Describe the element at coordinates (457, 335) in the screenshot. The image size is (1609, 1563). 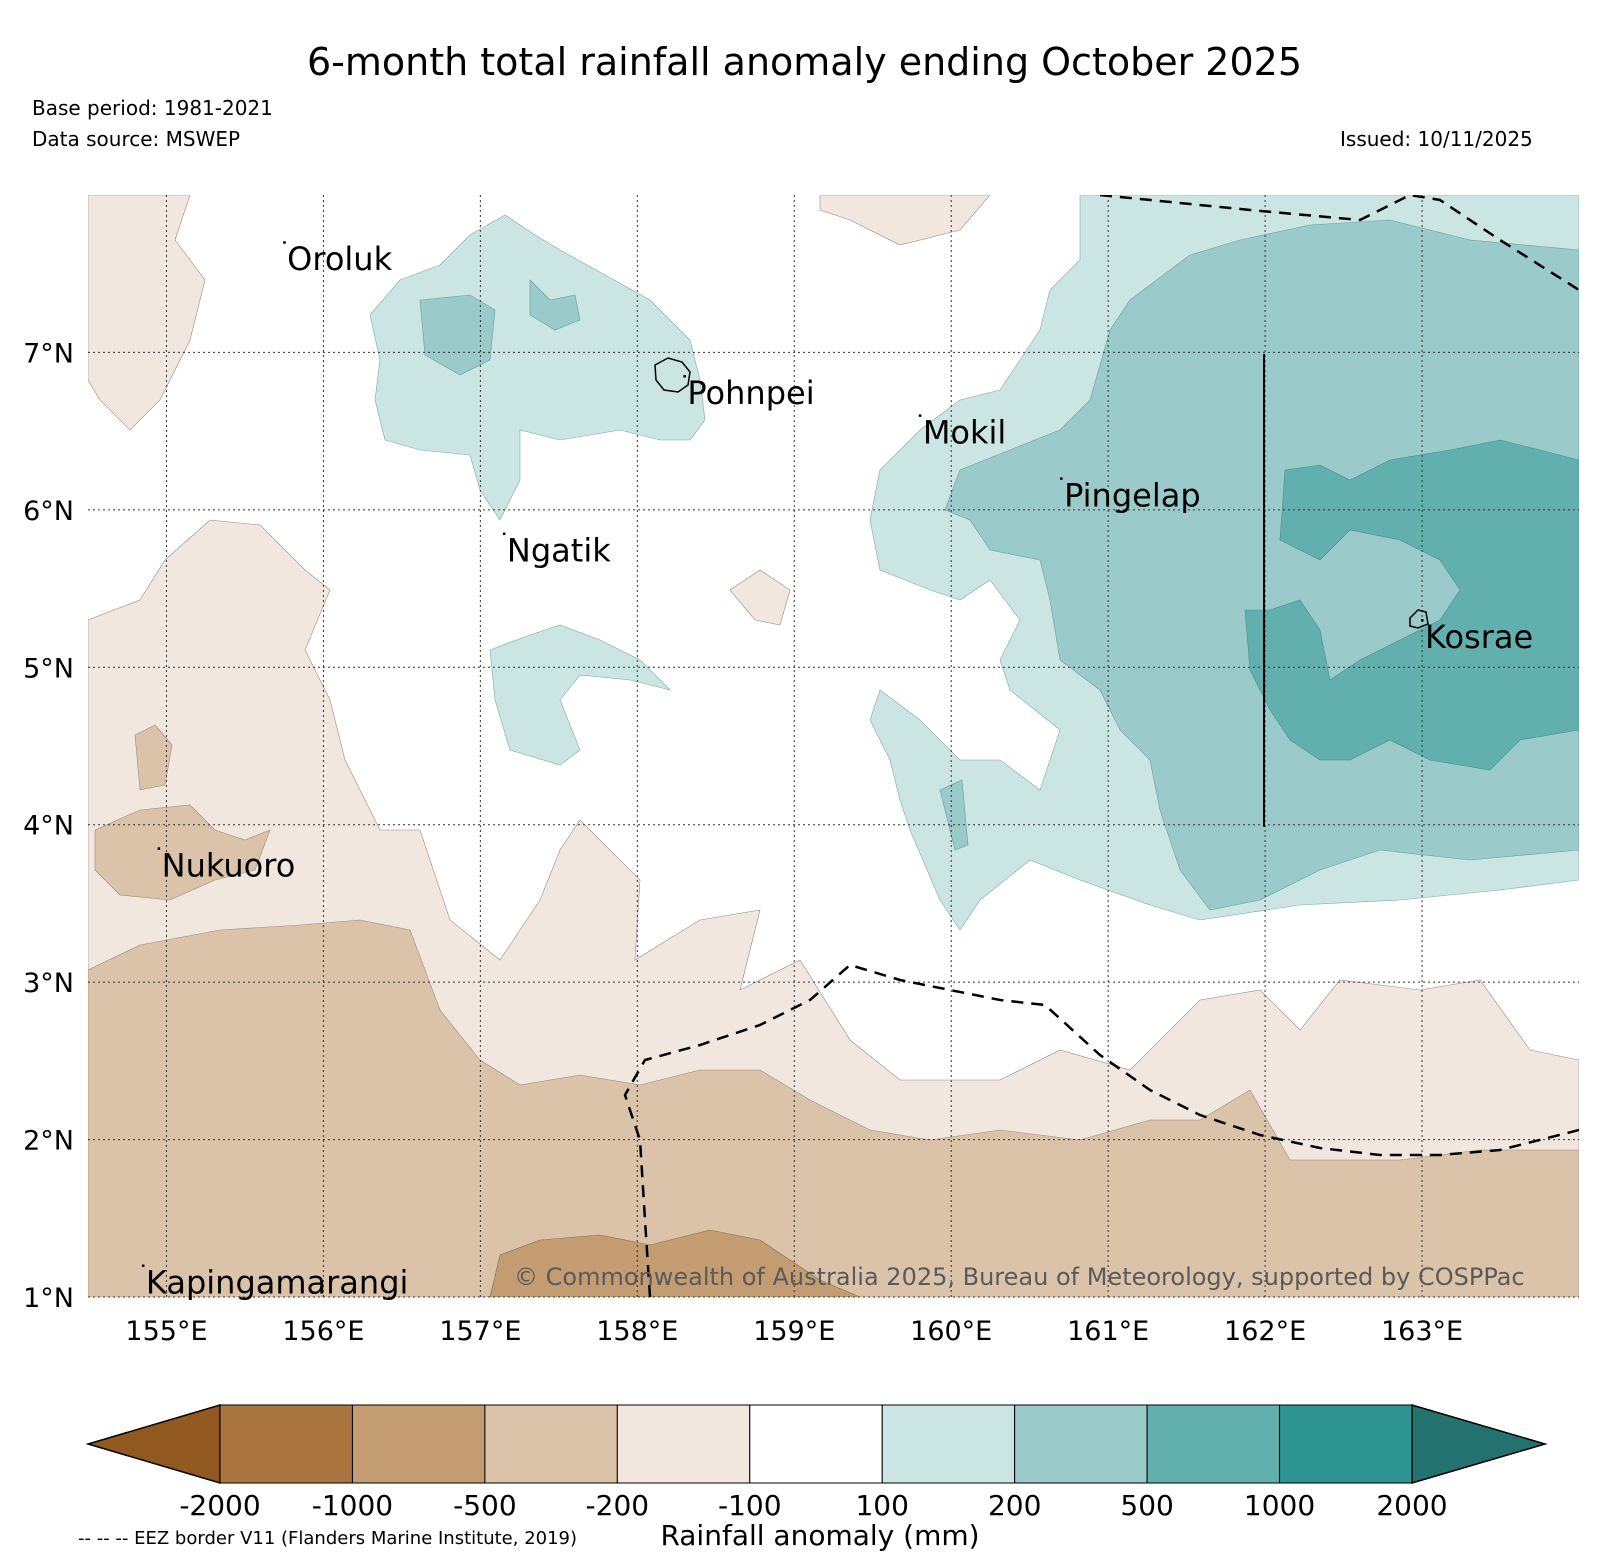
I see `wet-medium-pohnpei` at that location.